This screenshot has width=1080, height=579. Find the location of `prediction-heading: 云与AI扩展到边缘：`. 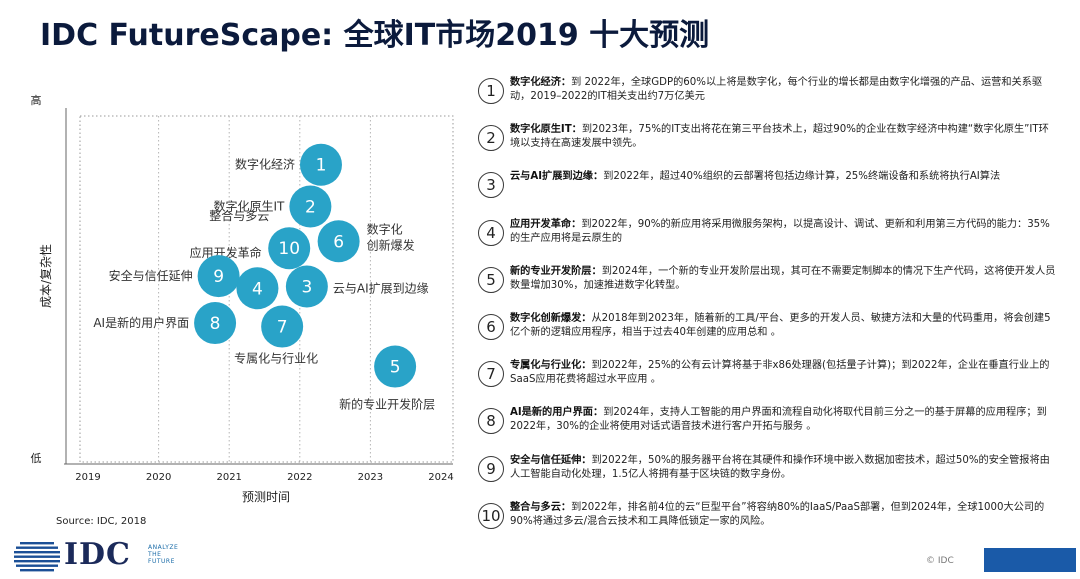

prediction-heading: 云与AI扩展到边缘： is located at coordinates (557, 177).